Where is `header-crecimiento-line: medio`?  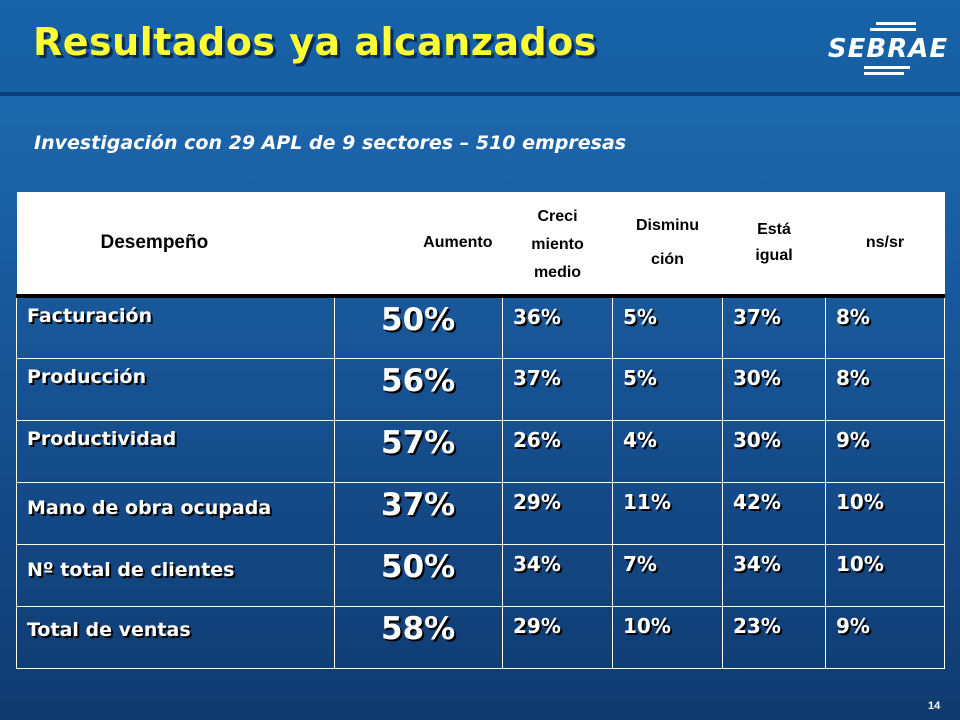 header-crecimiento-line: medio is located at coordinates (557, 272).